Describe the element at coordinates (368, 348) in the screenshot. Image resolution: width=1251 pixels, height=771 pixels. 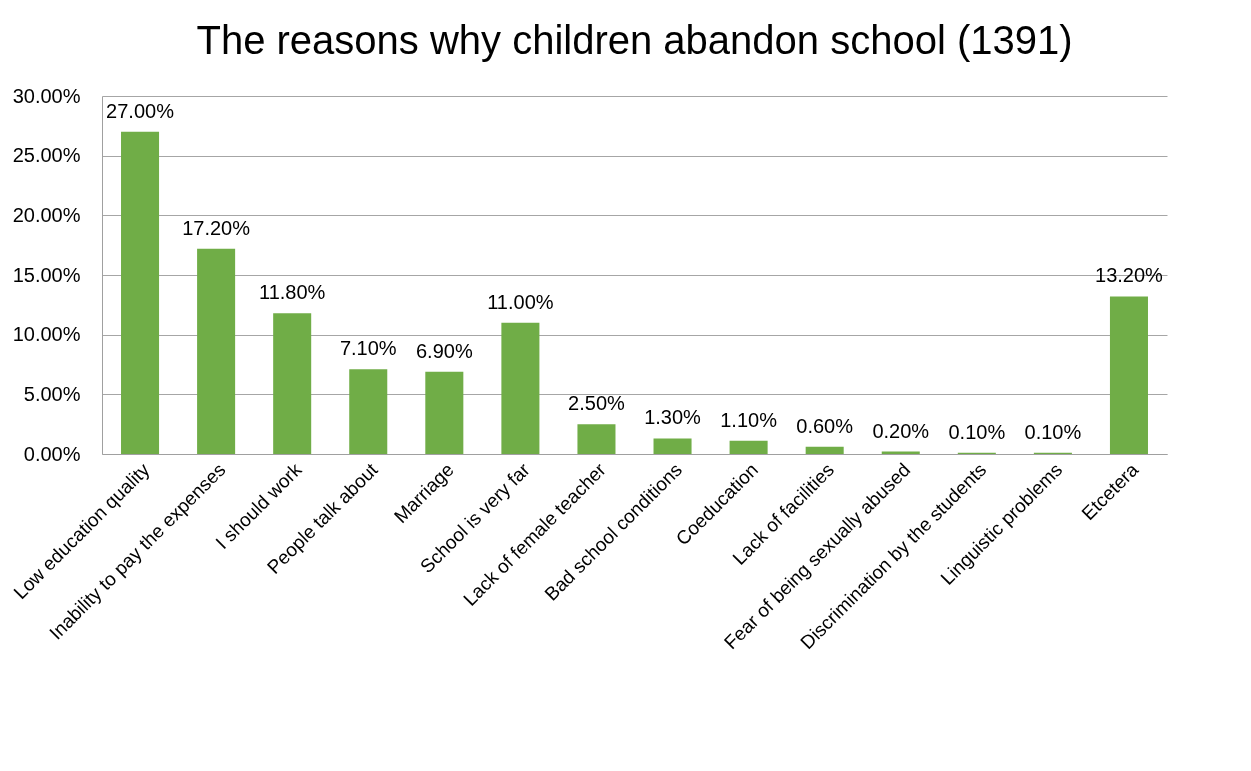
I see `data-label: 7.10%` at that location.